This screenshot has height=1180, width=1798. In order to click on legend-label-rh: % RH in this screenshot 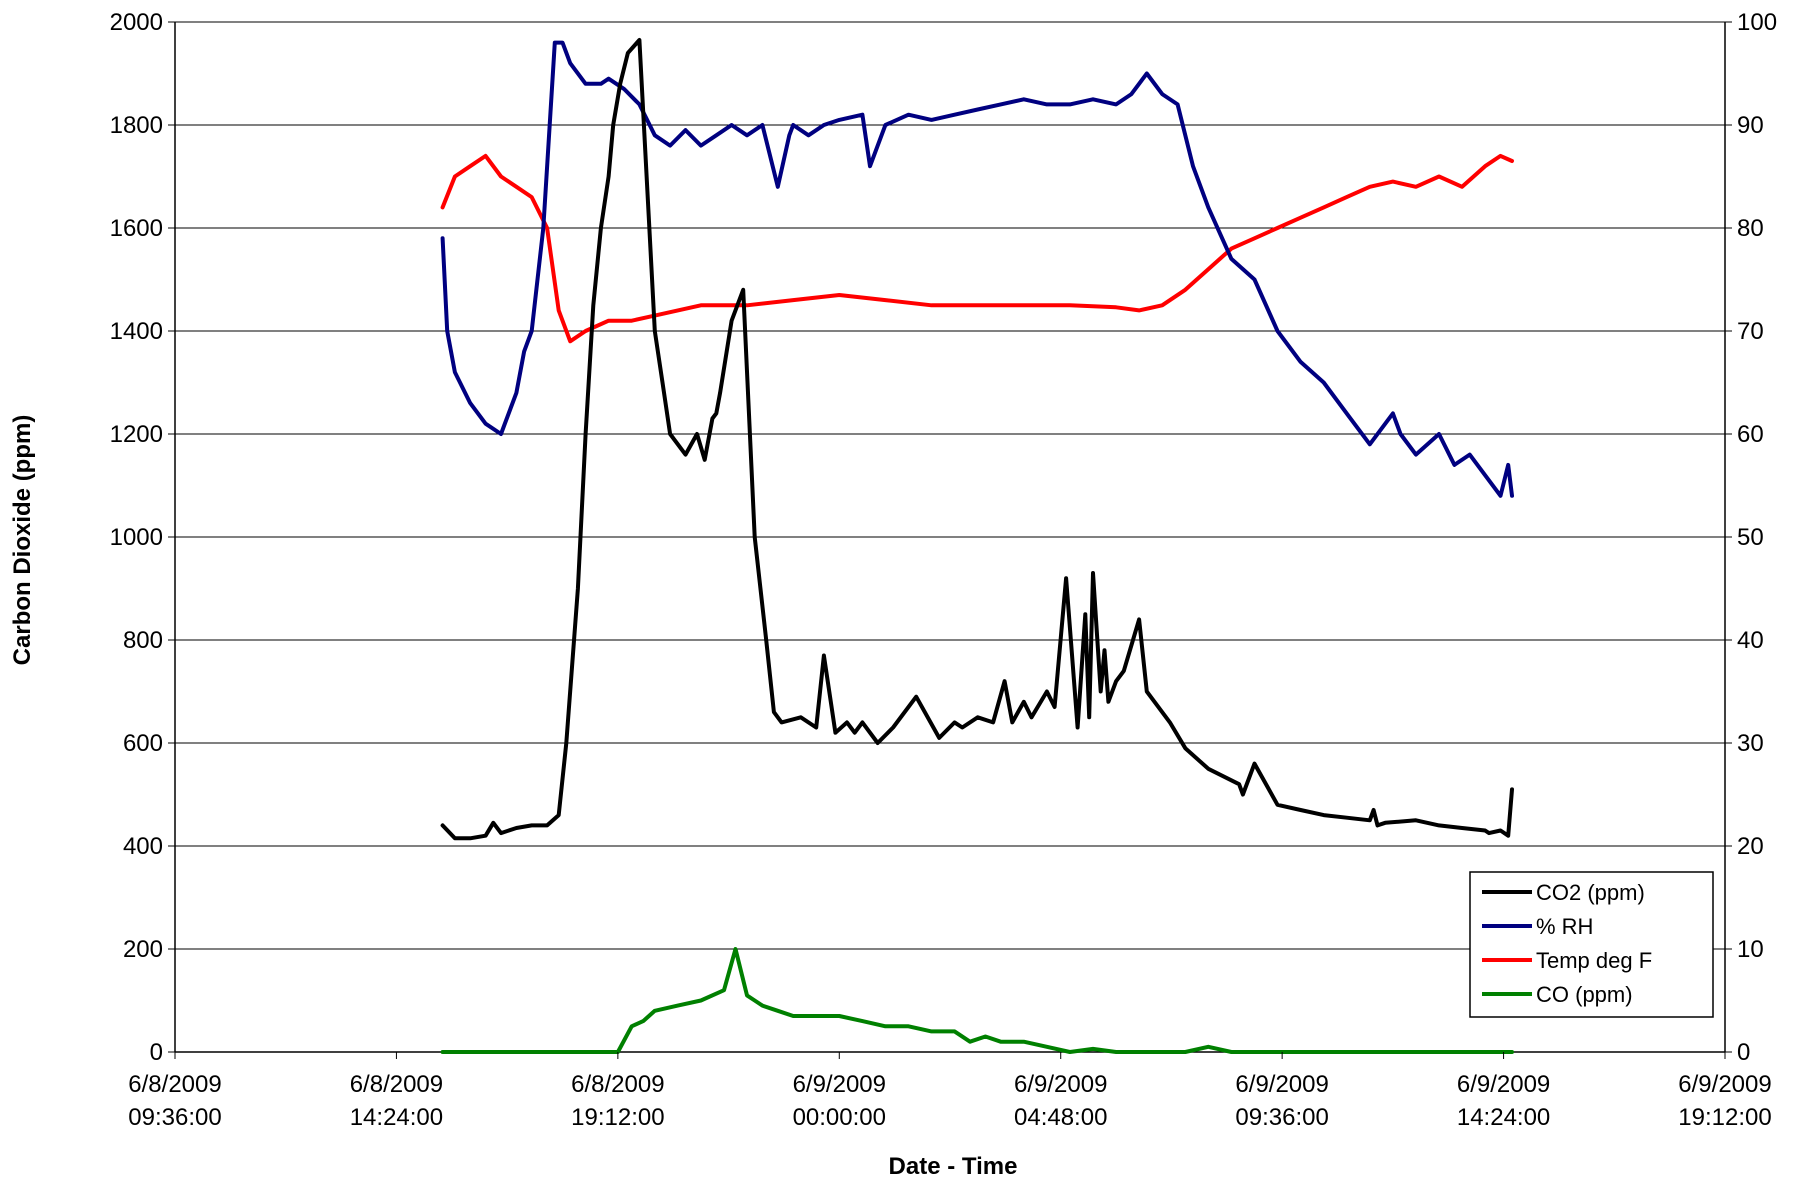, I will do `click(1564, 926)`.